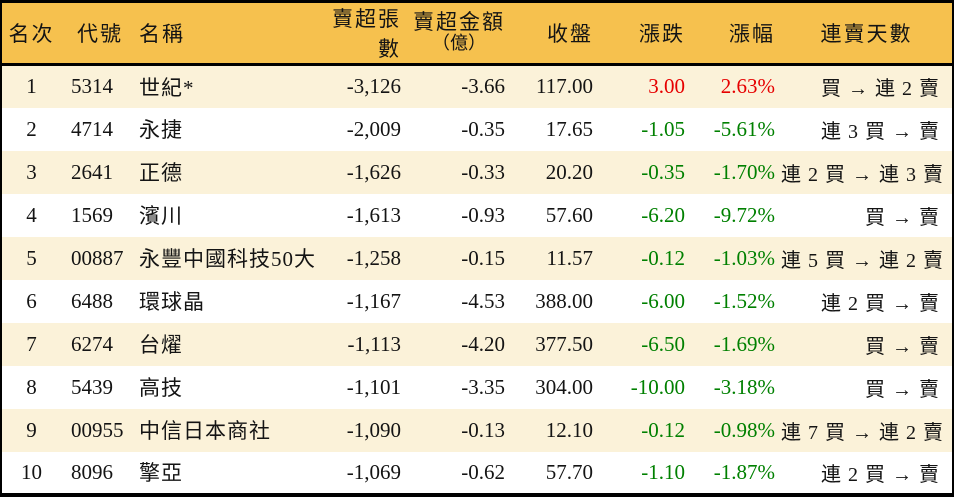  Describe the element at coordinates (483, 86) in the screenshot. I see `sell-amount-cell: -3.66` at that location.